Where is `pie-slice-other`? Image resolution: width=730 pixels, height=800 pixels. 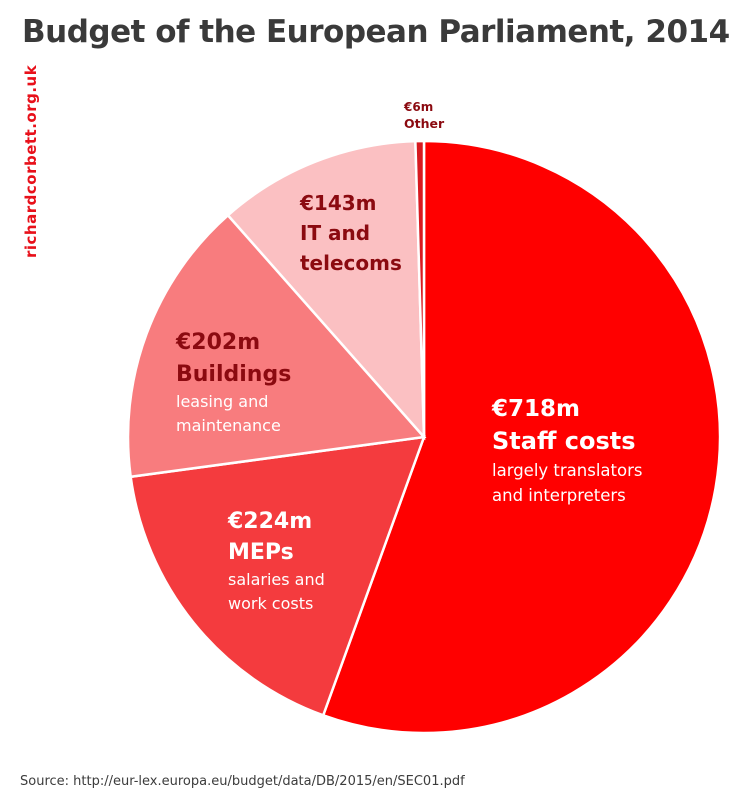 pie-slice-other is located at coordinates (420, 288).